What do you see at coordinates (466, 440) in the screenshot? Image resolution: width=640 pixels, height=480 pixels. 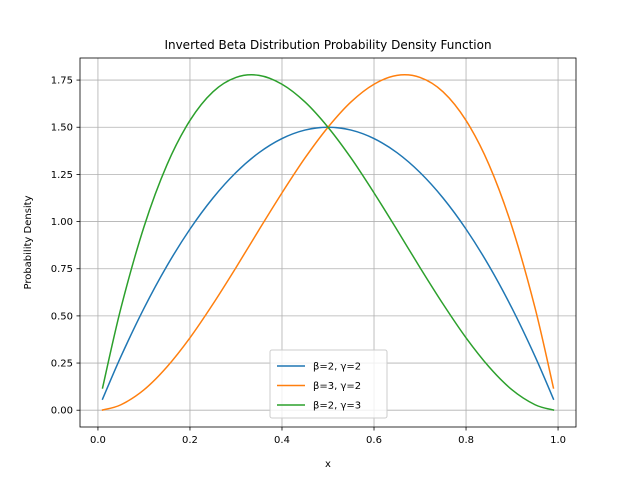 I see `x-tick-label: 0.8` at bounding box center [466, 440].